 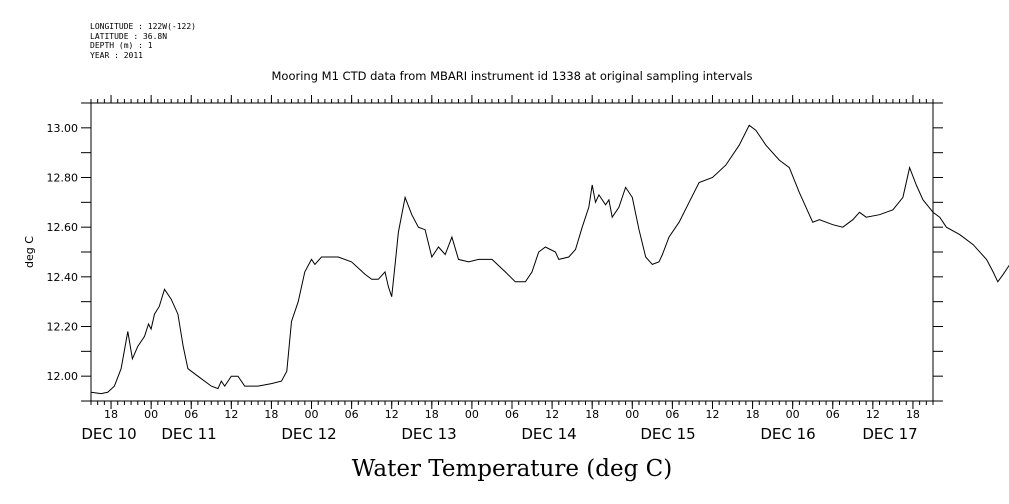 I want to click on y-tick-label: 13.00, so click(x=63, y=128).